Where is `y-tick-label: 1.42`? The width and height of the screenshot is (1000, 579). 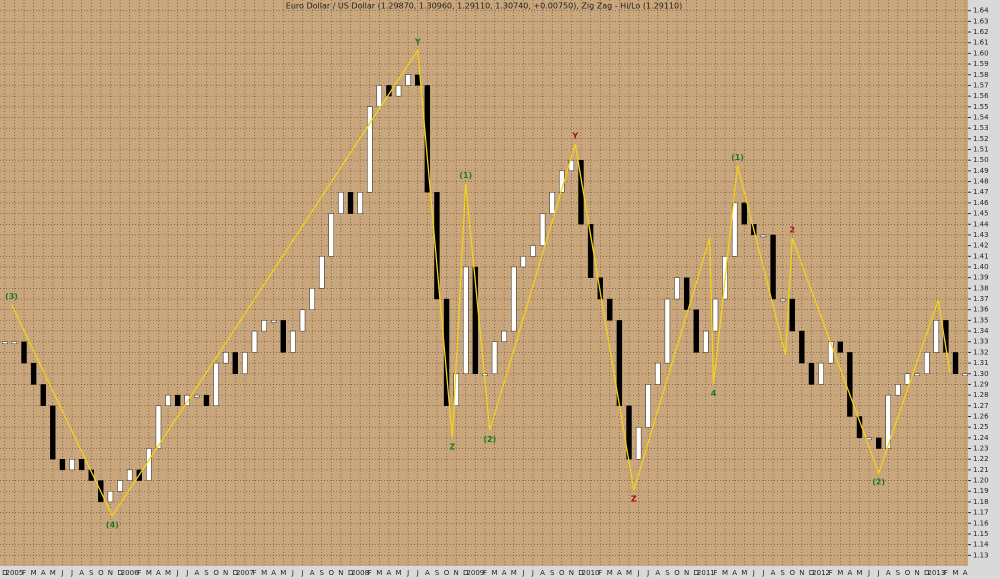
y-tick-label: 1.42 is located at coordinates (981, 246).